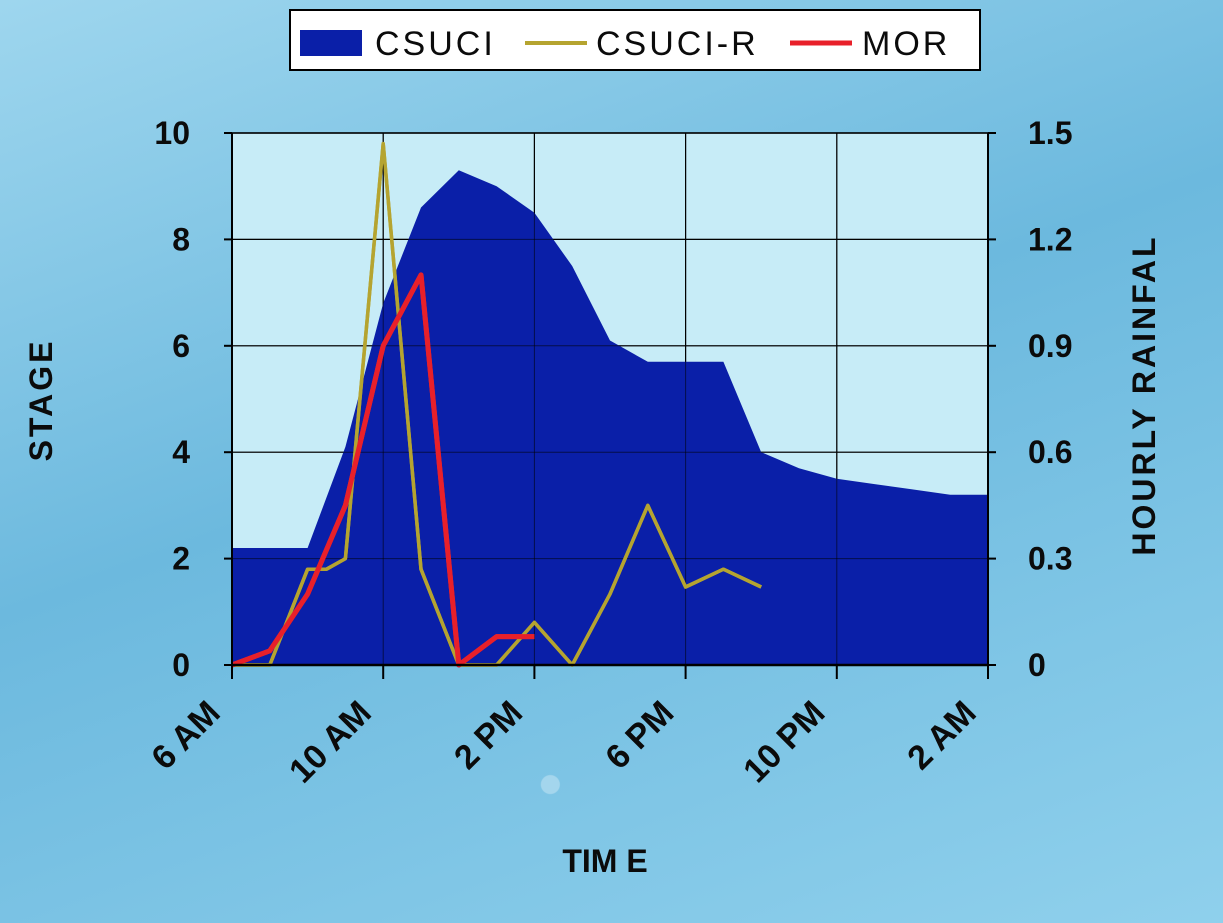 This screenshot has height=923, width=1223. I want to click on series-line-top-mor, so click(383, 470).